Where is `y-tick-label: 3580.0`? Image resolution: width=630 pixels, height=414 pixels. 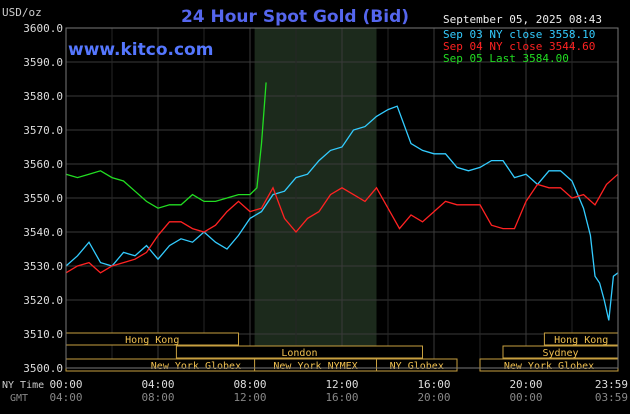
y-tick-label: 3580.0 is located at coordinates (43, 96).